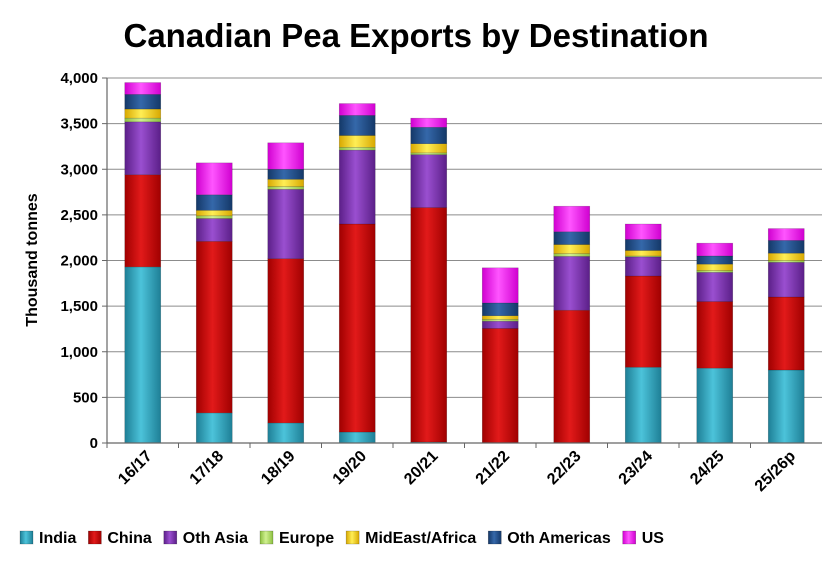 This screenshot has width=833, height=567. What do you see at coordinates (32, 259) in the screenshot?
I see `y-axis-label: Thousand tonnes` at bounding box center [32, 259].